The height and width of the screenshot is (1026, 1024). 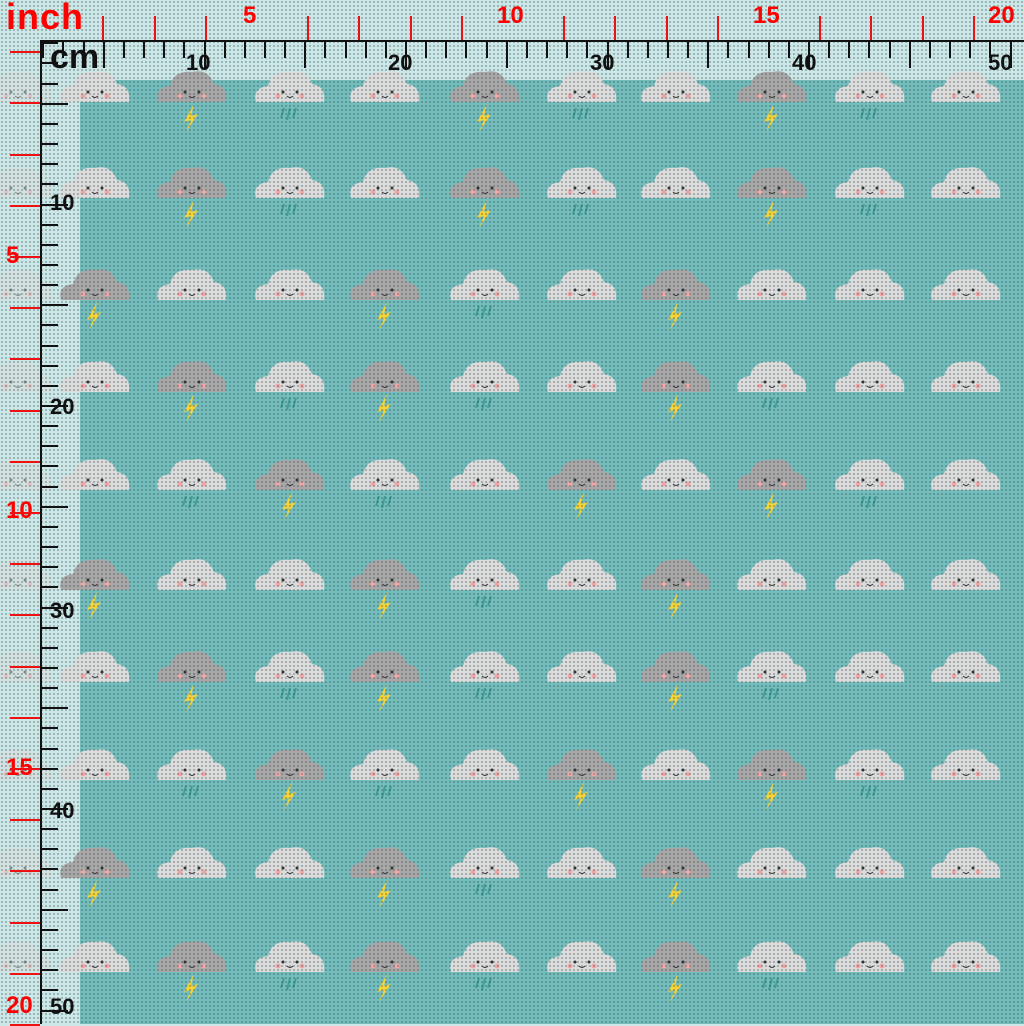 What do you see at coordinates (62, 1006) in the screenshot?
I see `cm-label-left: 50` at bounding box center [62, 1006].